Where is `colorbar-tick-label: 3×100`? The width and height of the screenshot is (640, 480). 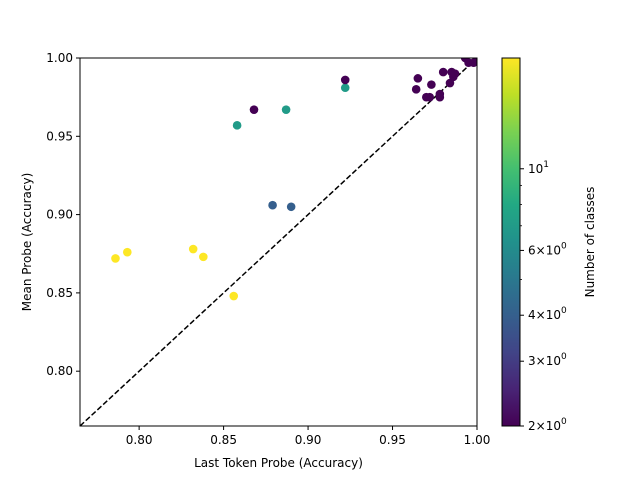
colorbar-tick-label: 3×100 is located at coordinates (547, 360).